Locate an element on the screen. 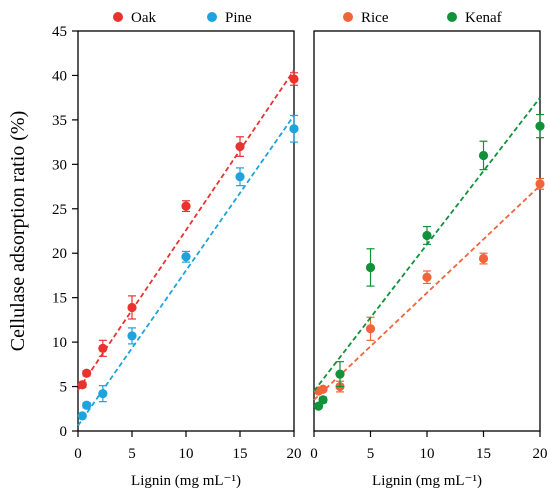 The height and width of the screenshot is (497, 550). y-tick-label: 45 is located at coordinates (59, 32).